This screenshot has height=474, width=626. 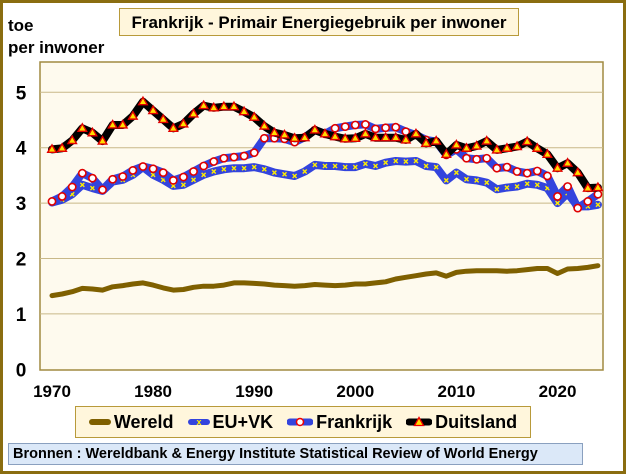 What do you see at coordinates (419, 421) in the screenshot?
I see `legend-marker-duitsland` at bounding box center [419, 421].